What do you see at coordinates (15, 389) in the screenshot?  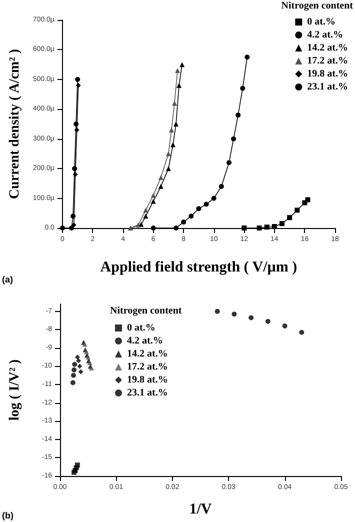 I see `y-axis-title: log ( I/V² )` at bounding box center [15, 389].